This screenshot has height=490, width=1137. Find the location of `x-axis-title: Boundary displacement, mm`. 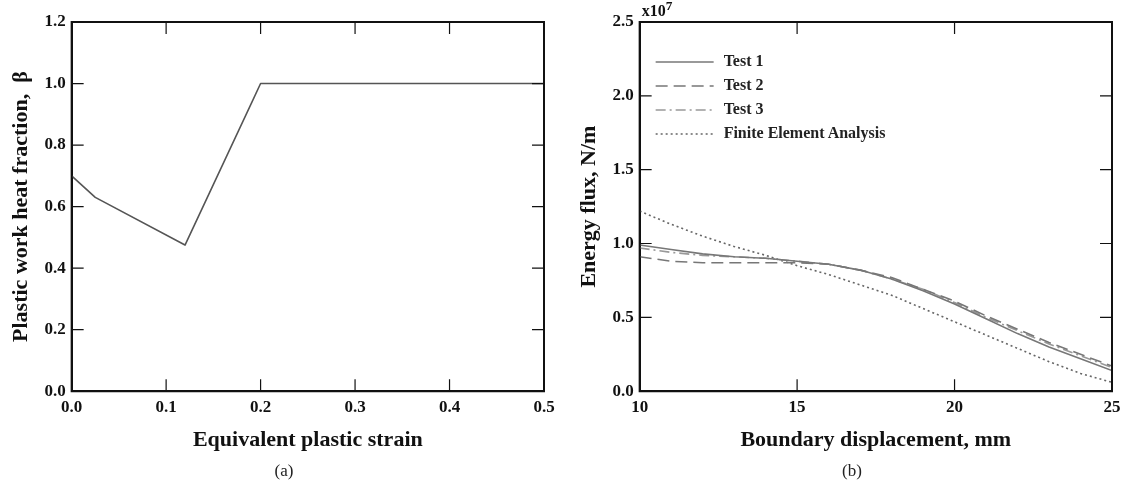

x-axis-title: Boundary displacement, mm is located at coordinates (876, 439).